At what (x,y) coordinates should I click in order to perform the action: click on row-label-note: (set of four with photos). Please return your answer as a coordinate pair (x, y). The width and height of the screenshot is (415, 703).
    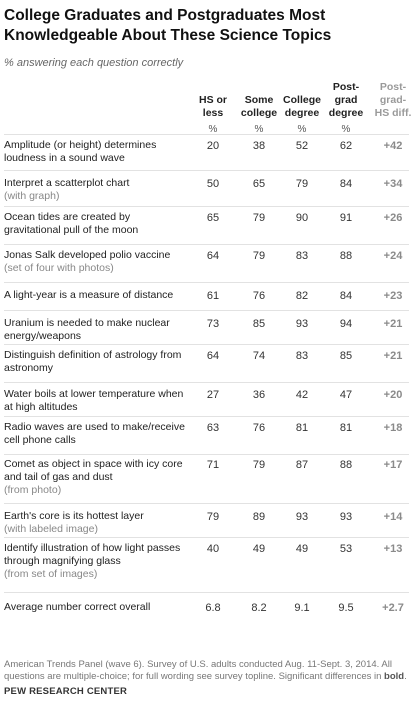
    Looking at the image, I should click on (59, 268).